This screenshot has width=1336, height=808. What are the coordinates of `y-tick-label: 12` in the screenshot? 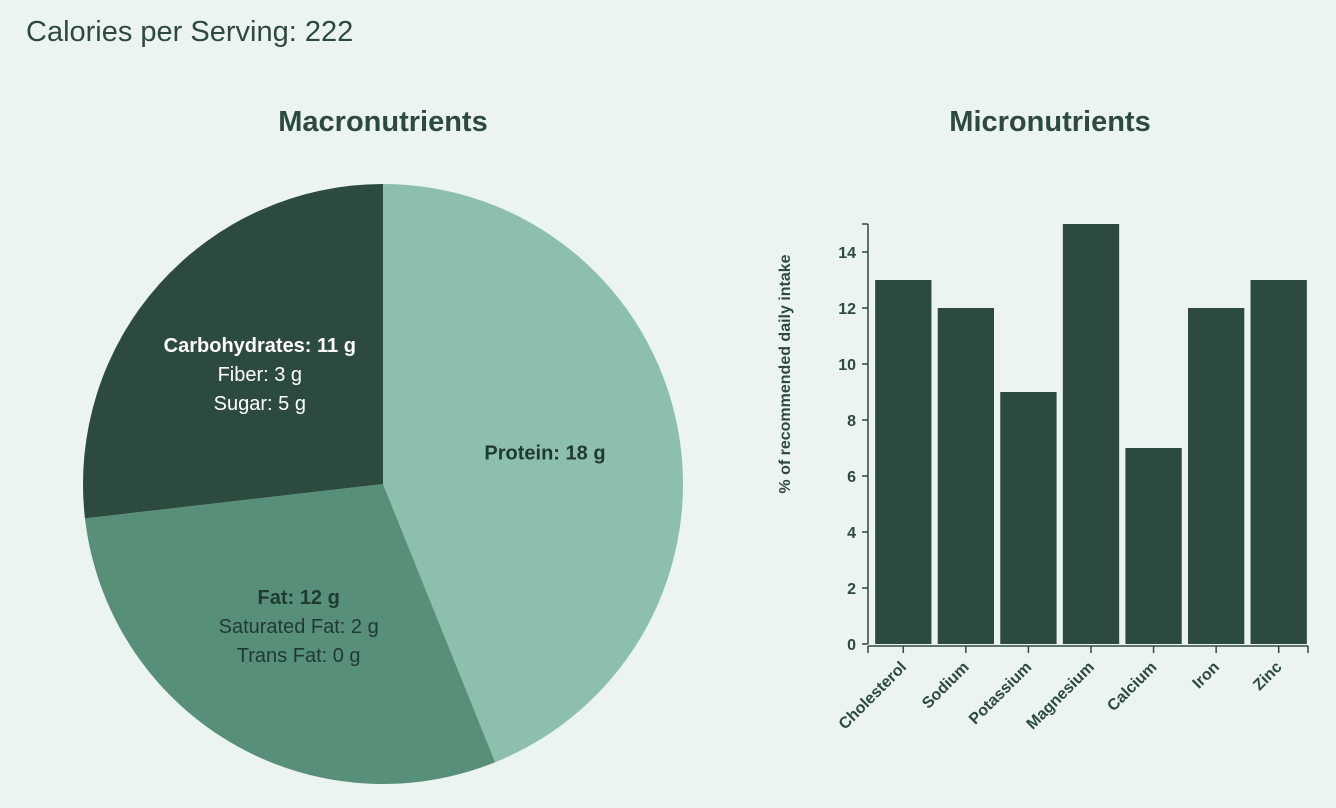 It's located at (847, 309).